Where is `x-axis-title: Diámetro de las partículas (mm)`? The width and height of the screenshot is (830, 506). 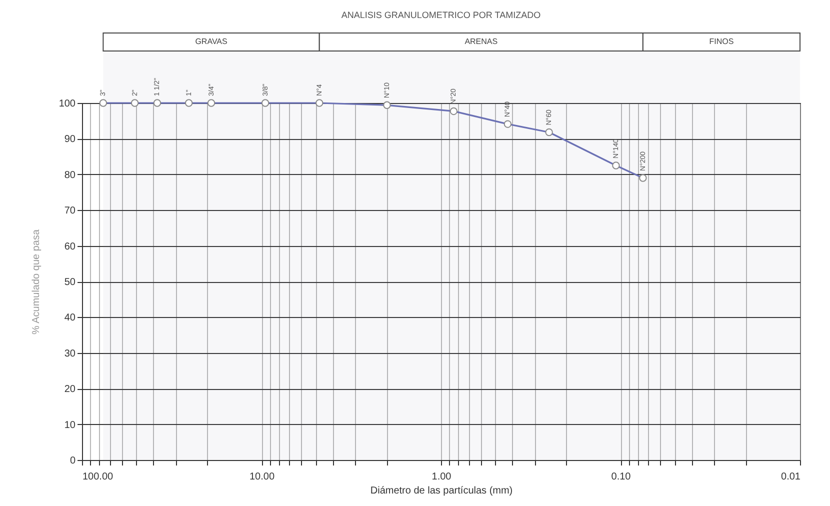 x-axis-title: Diámetro de las partículas (mm) is located at coordinates (441, 491).